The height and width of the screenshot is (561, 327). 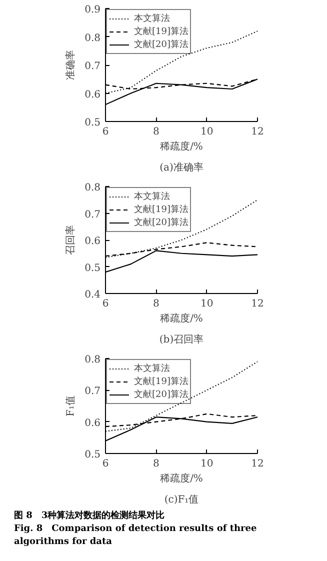 What do you see at coordinates (71, 406) in the screenshot?
I see `y-axis-title: F₁值` at bounding box center [71, 406].